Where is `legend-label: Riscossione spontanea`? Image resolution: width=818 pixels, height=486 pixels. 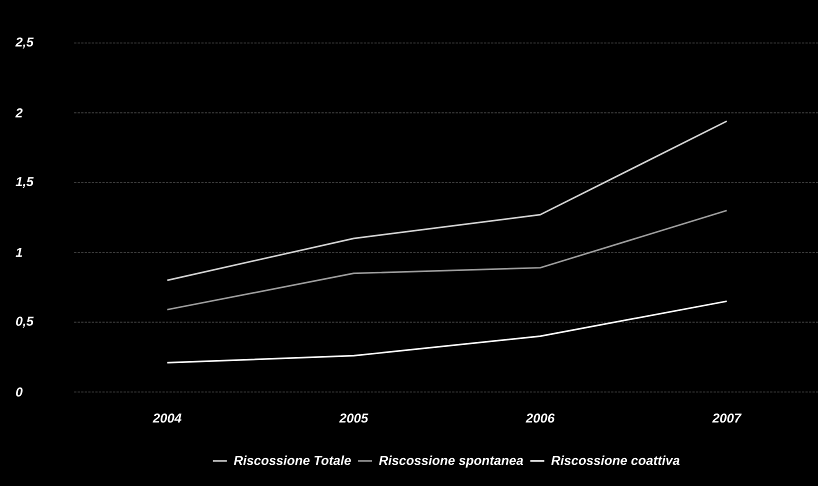 legend-label: Riscossione spontanea is located at coordinates (451, 462).